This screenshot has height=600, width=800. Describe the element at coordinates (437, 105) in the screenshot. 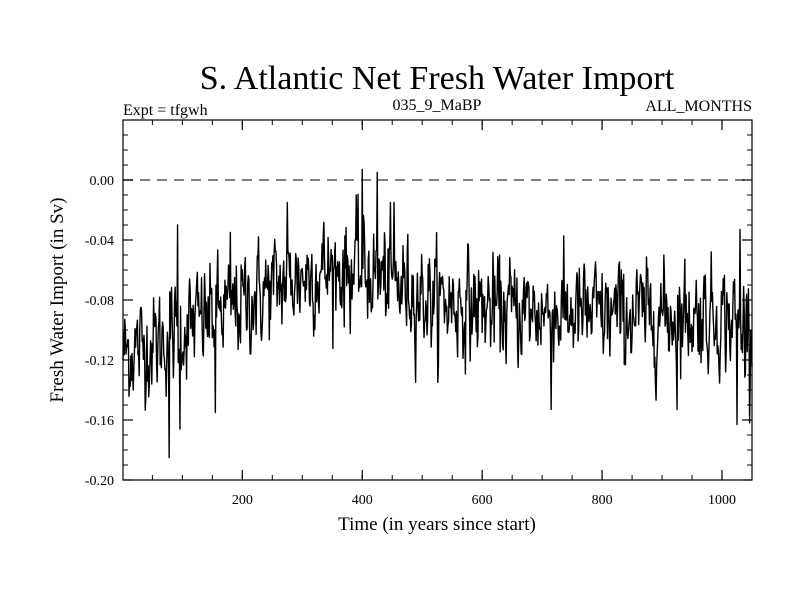

I see `subtitle-period: 035_9_MaBP` at that location.